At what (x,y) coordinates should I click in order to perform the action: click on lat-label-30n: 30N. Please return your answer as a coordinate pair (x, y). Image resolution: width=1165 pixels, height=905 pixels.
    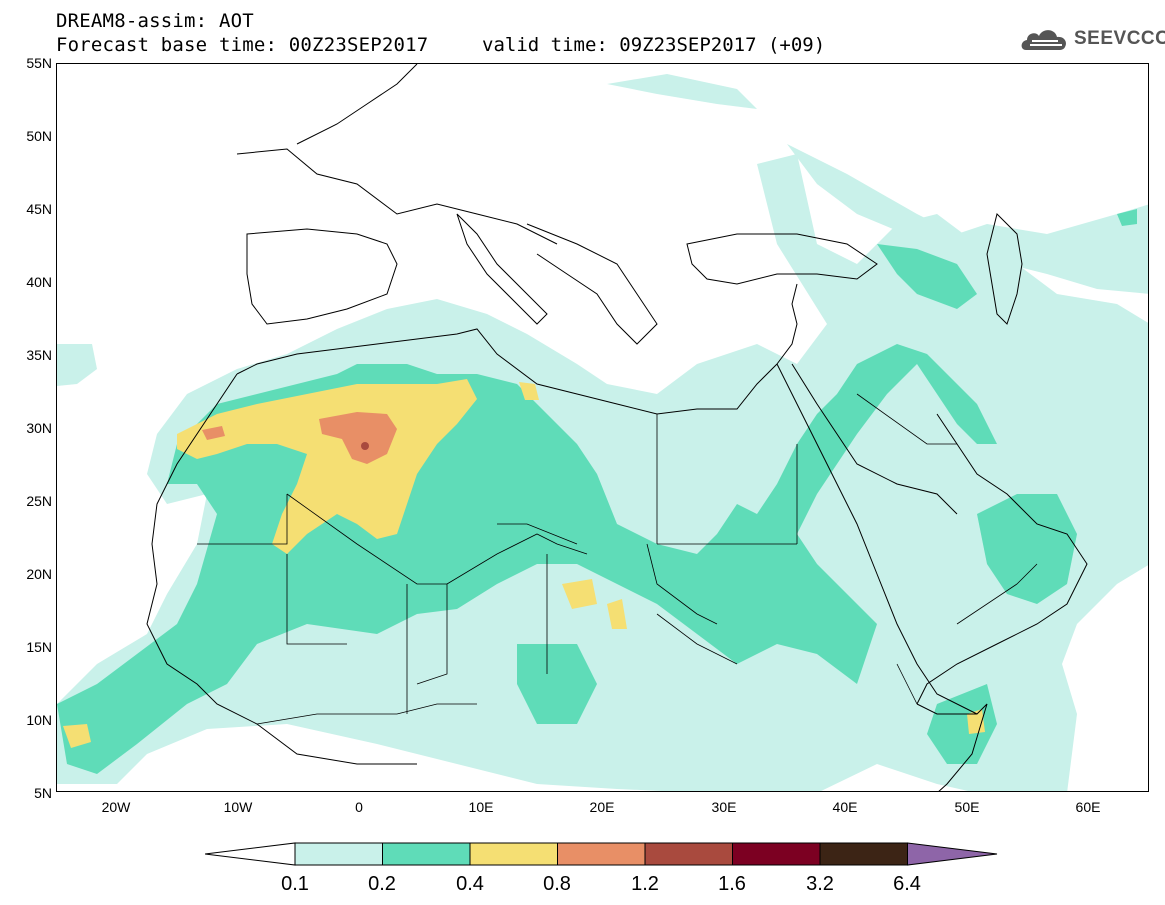
    Looking at the image, I should click on (39, 428).